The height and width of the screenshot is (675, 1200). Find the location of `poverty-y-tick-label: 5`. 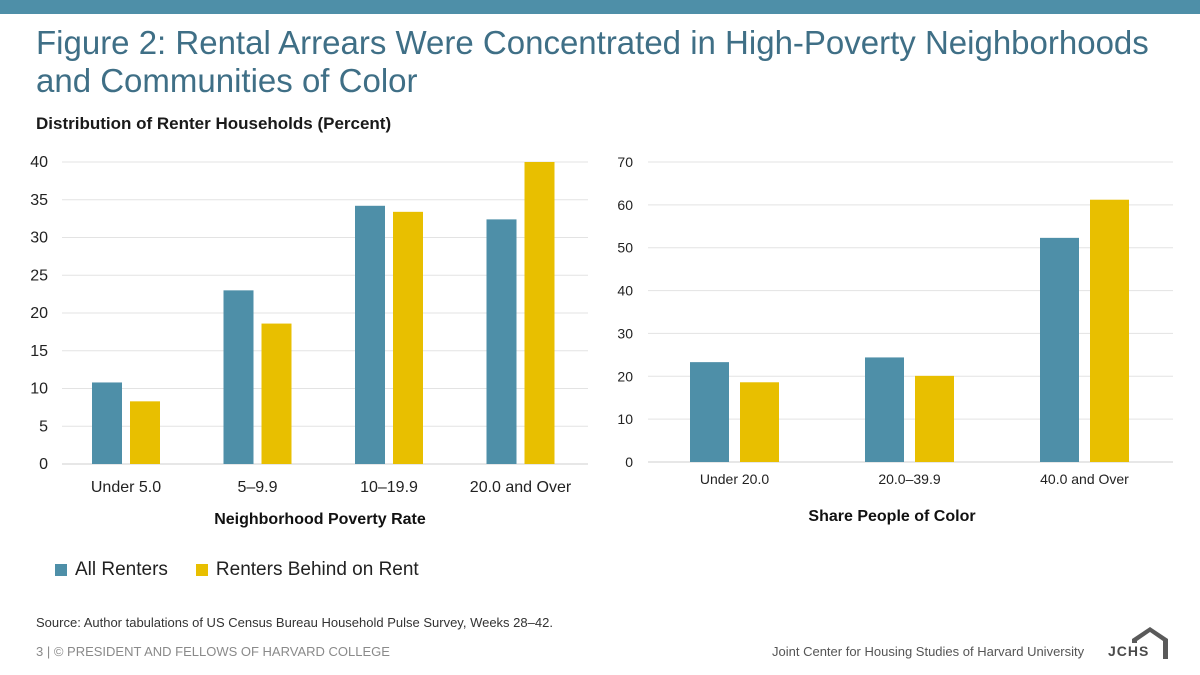

poverty-y-tick-label: 5 is located at coordinates (43, 426).